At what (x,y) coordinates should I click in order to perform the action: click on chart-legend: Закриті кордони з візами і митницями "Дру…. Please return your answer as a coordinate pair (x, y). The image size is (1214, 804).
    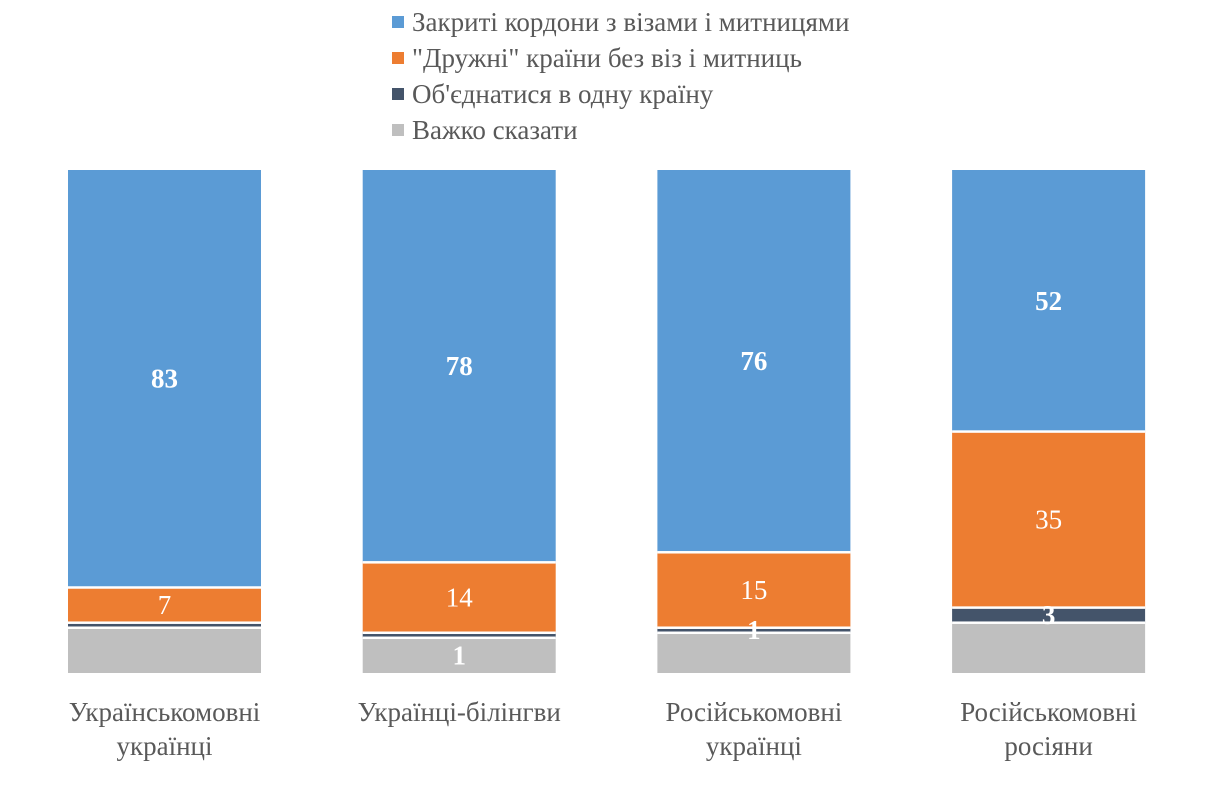
    Looking at the image, I should click on (620, 76).